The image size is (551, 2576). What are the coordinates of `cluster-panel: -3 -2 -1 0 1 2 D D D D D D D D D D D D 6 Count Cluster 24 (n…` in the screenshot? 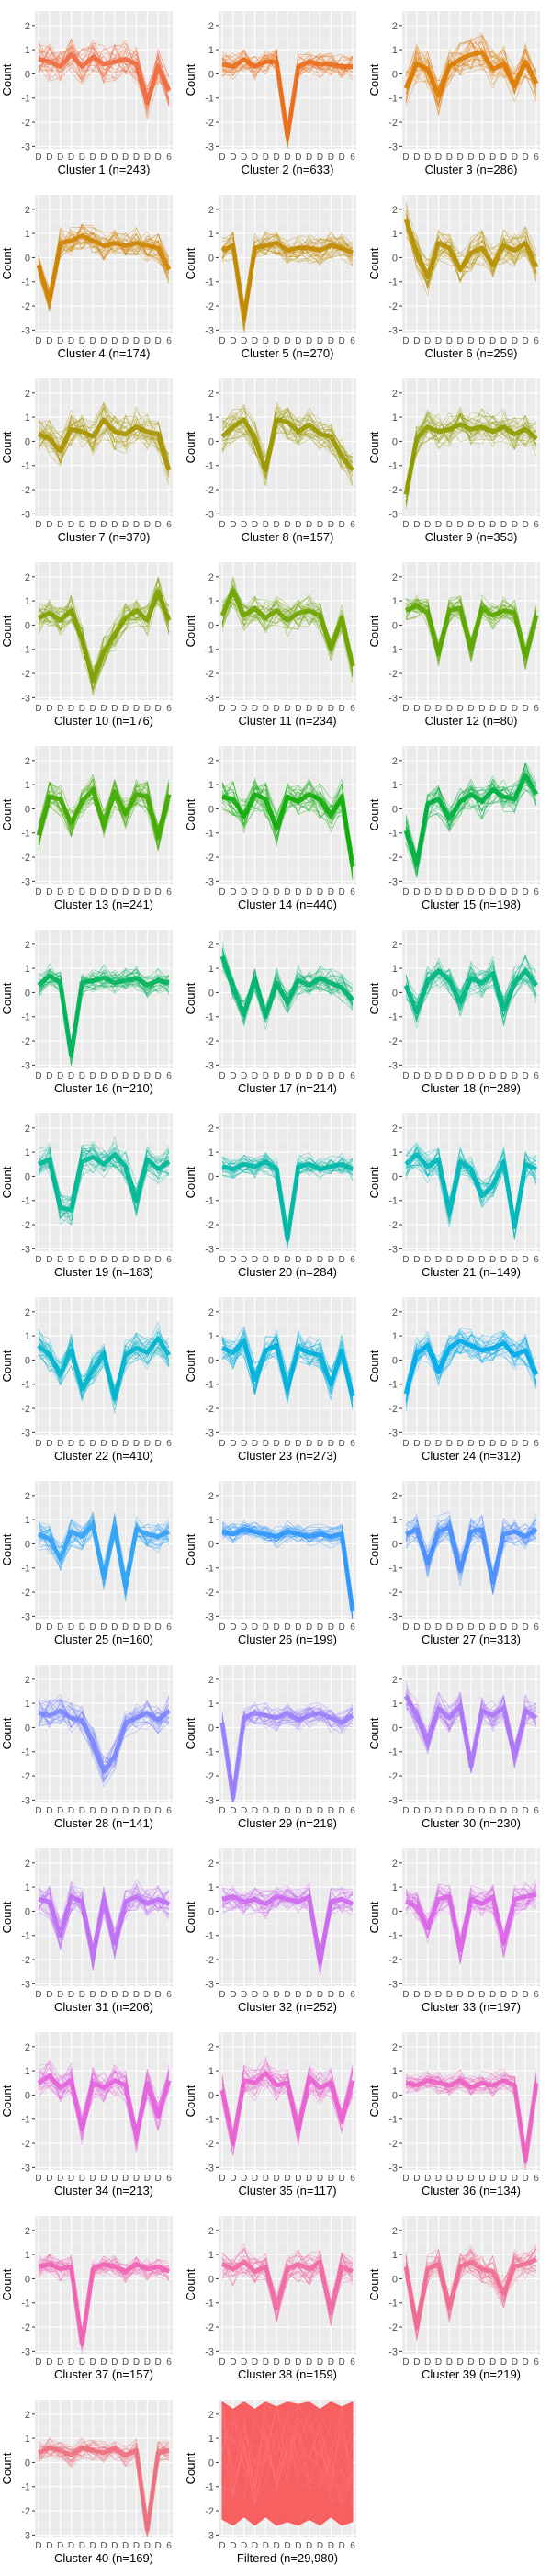 It's located at (459, 1382).